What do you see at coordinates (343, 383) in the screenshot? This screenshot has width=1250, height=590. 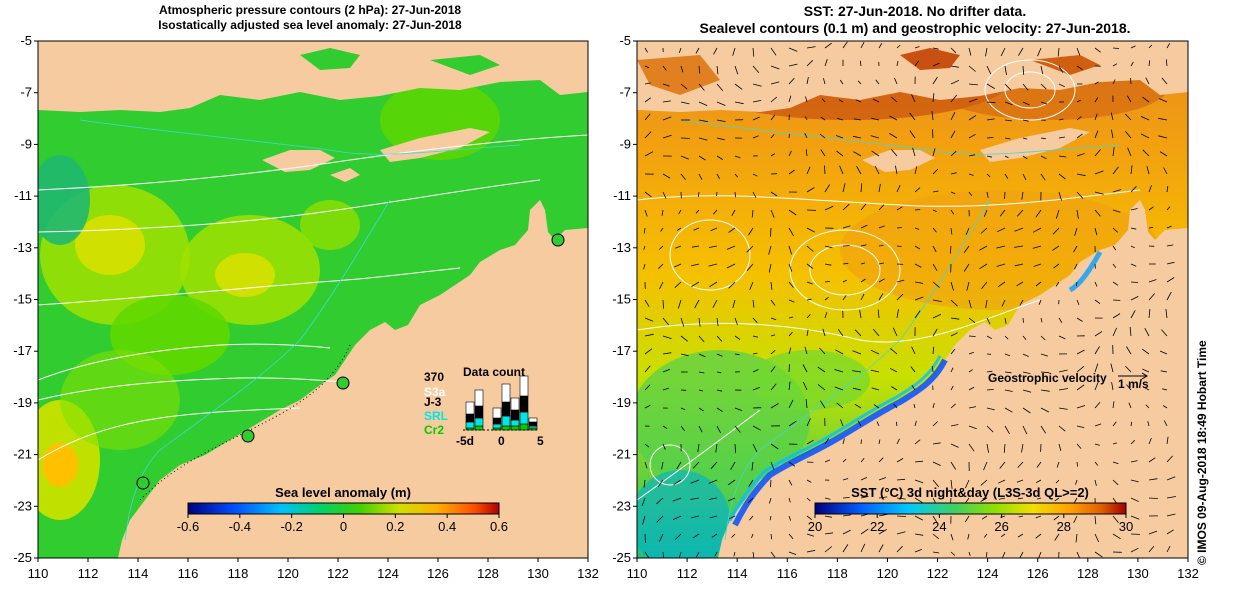 I see `tide-gauge-marker` at bounding box center [343, 383].